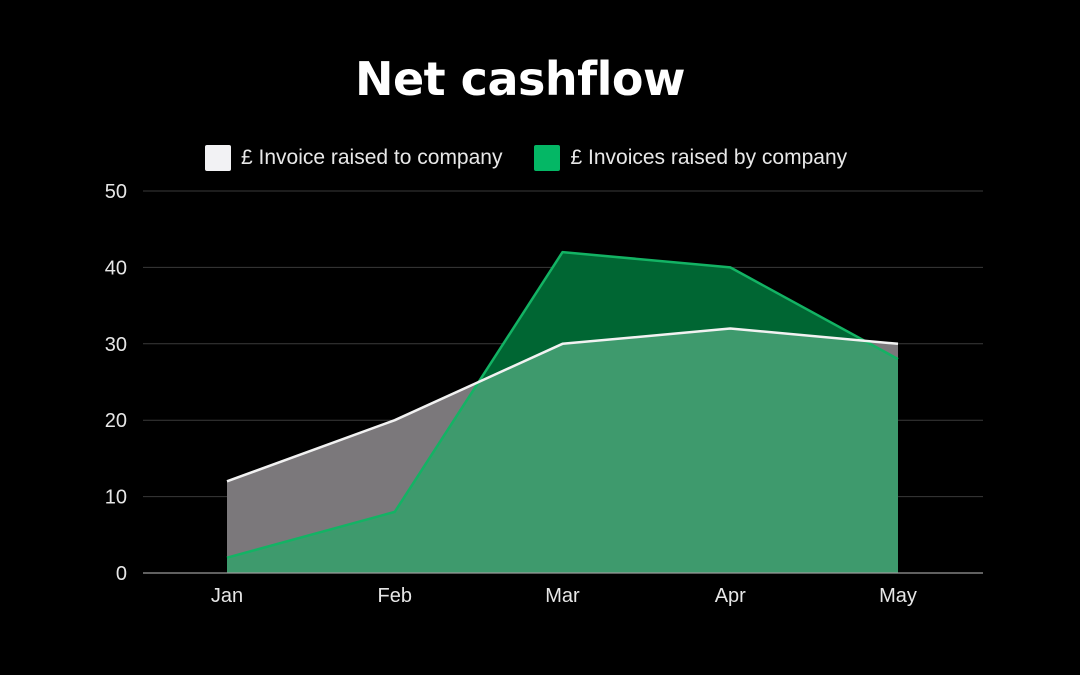  Describe the element at coordinates (730, 596) in the screenshot. I see `x-tick-label: Apr` at that location.